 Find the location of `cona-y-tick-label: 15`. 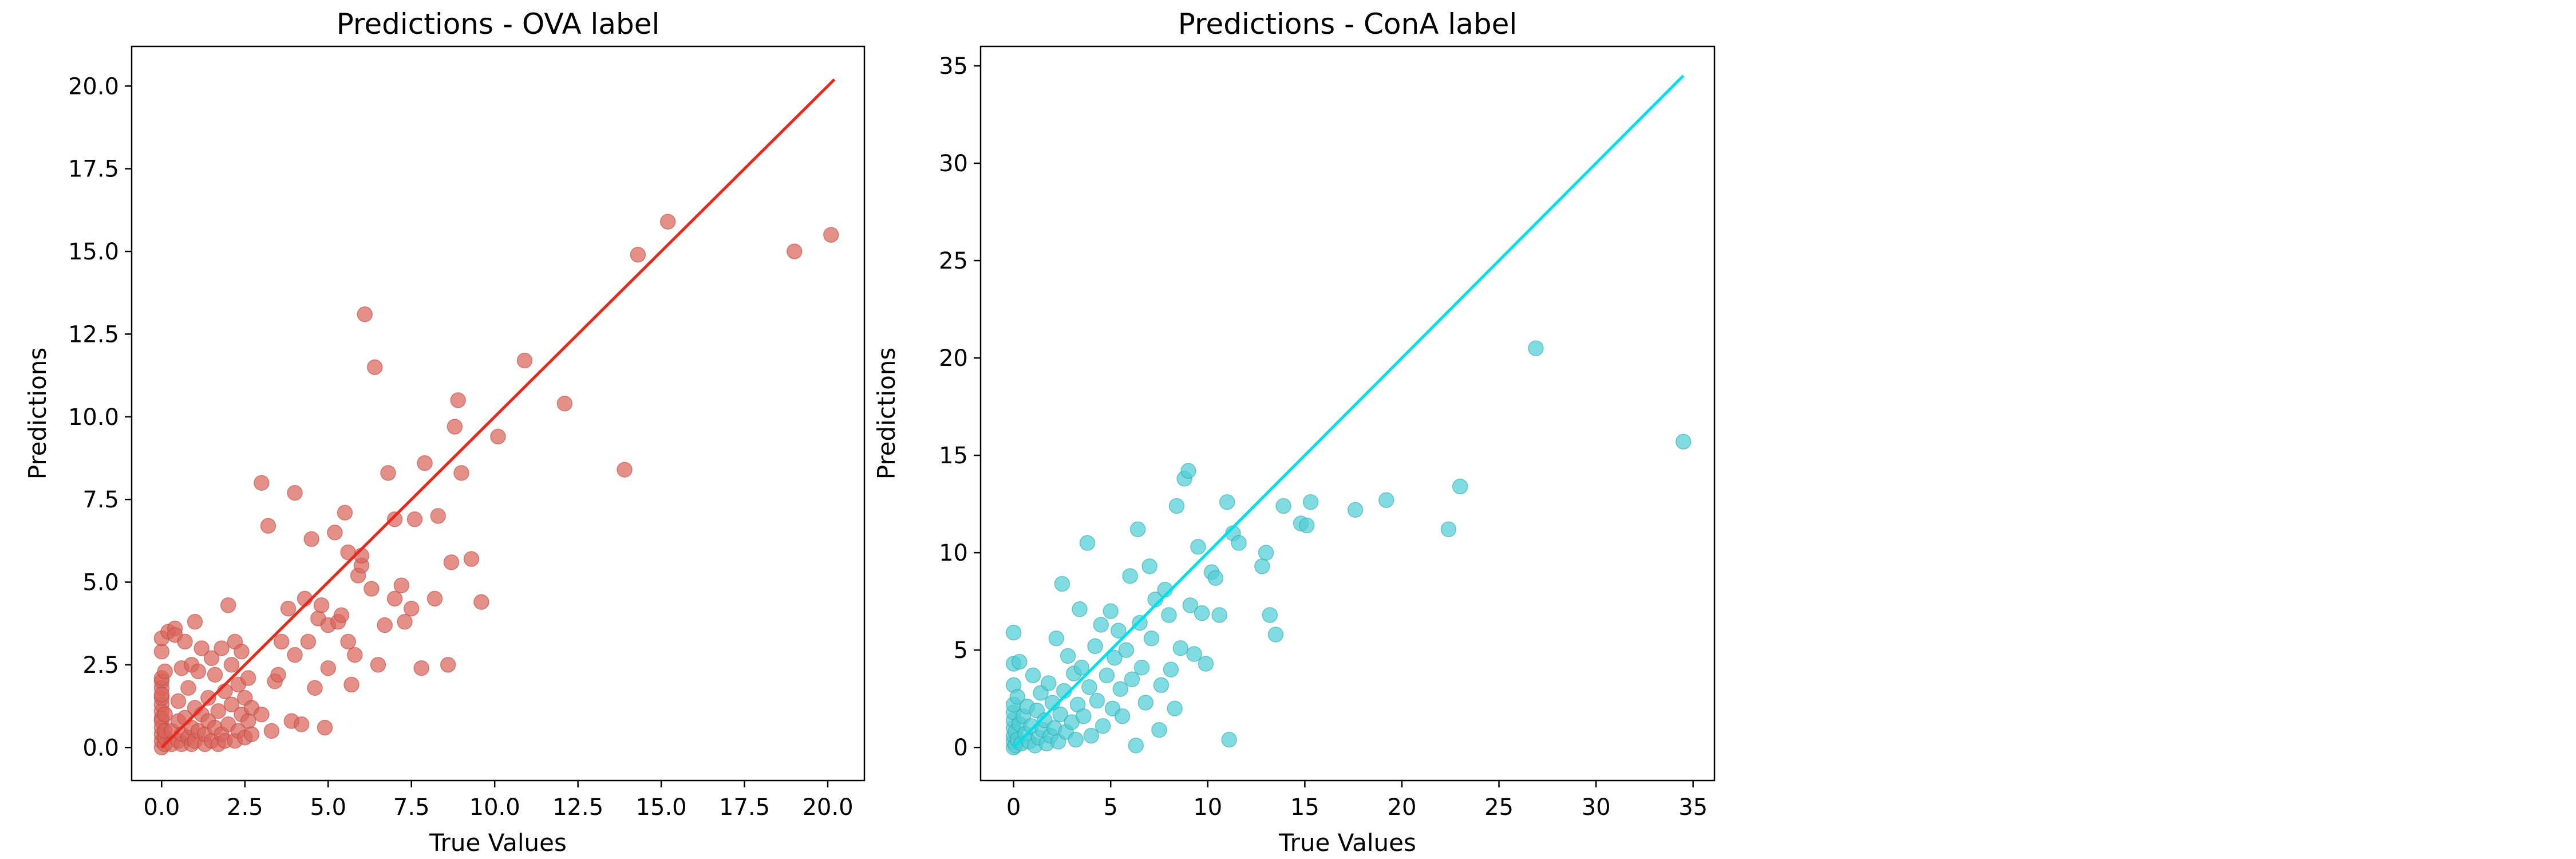

cona-y-tick-label: 15 is located at coordinates (953, 456).